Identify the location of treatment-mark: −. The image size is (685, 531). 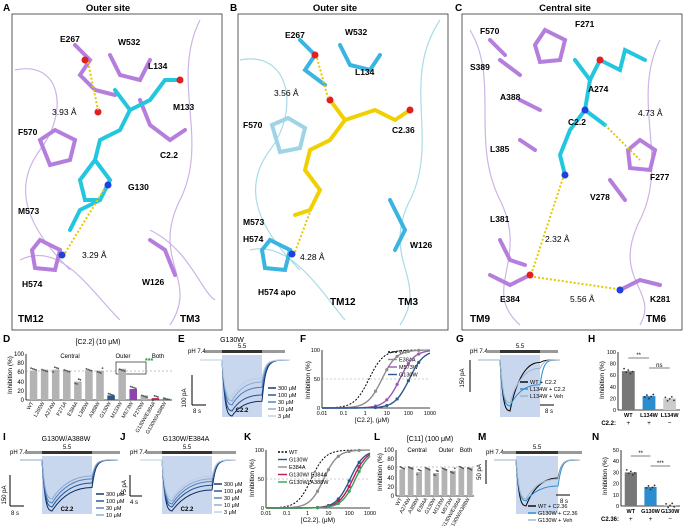
(670, 423).